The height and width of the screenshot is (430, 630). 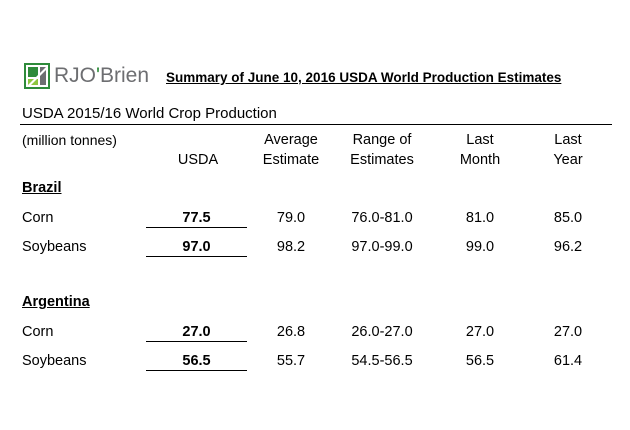 What do you see at coordinates (480, 218) in the screenshot?
I see `last-month-value: 81.0` at bounding box center [480, 218].